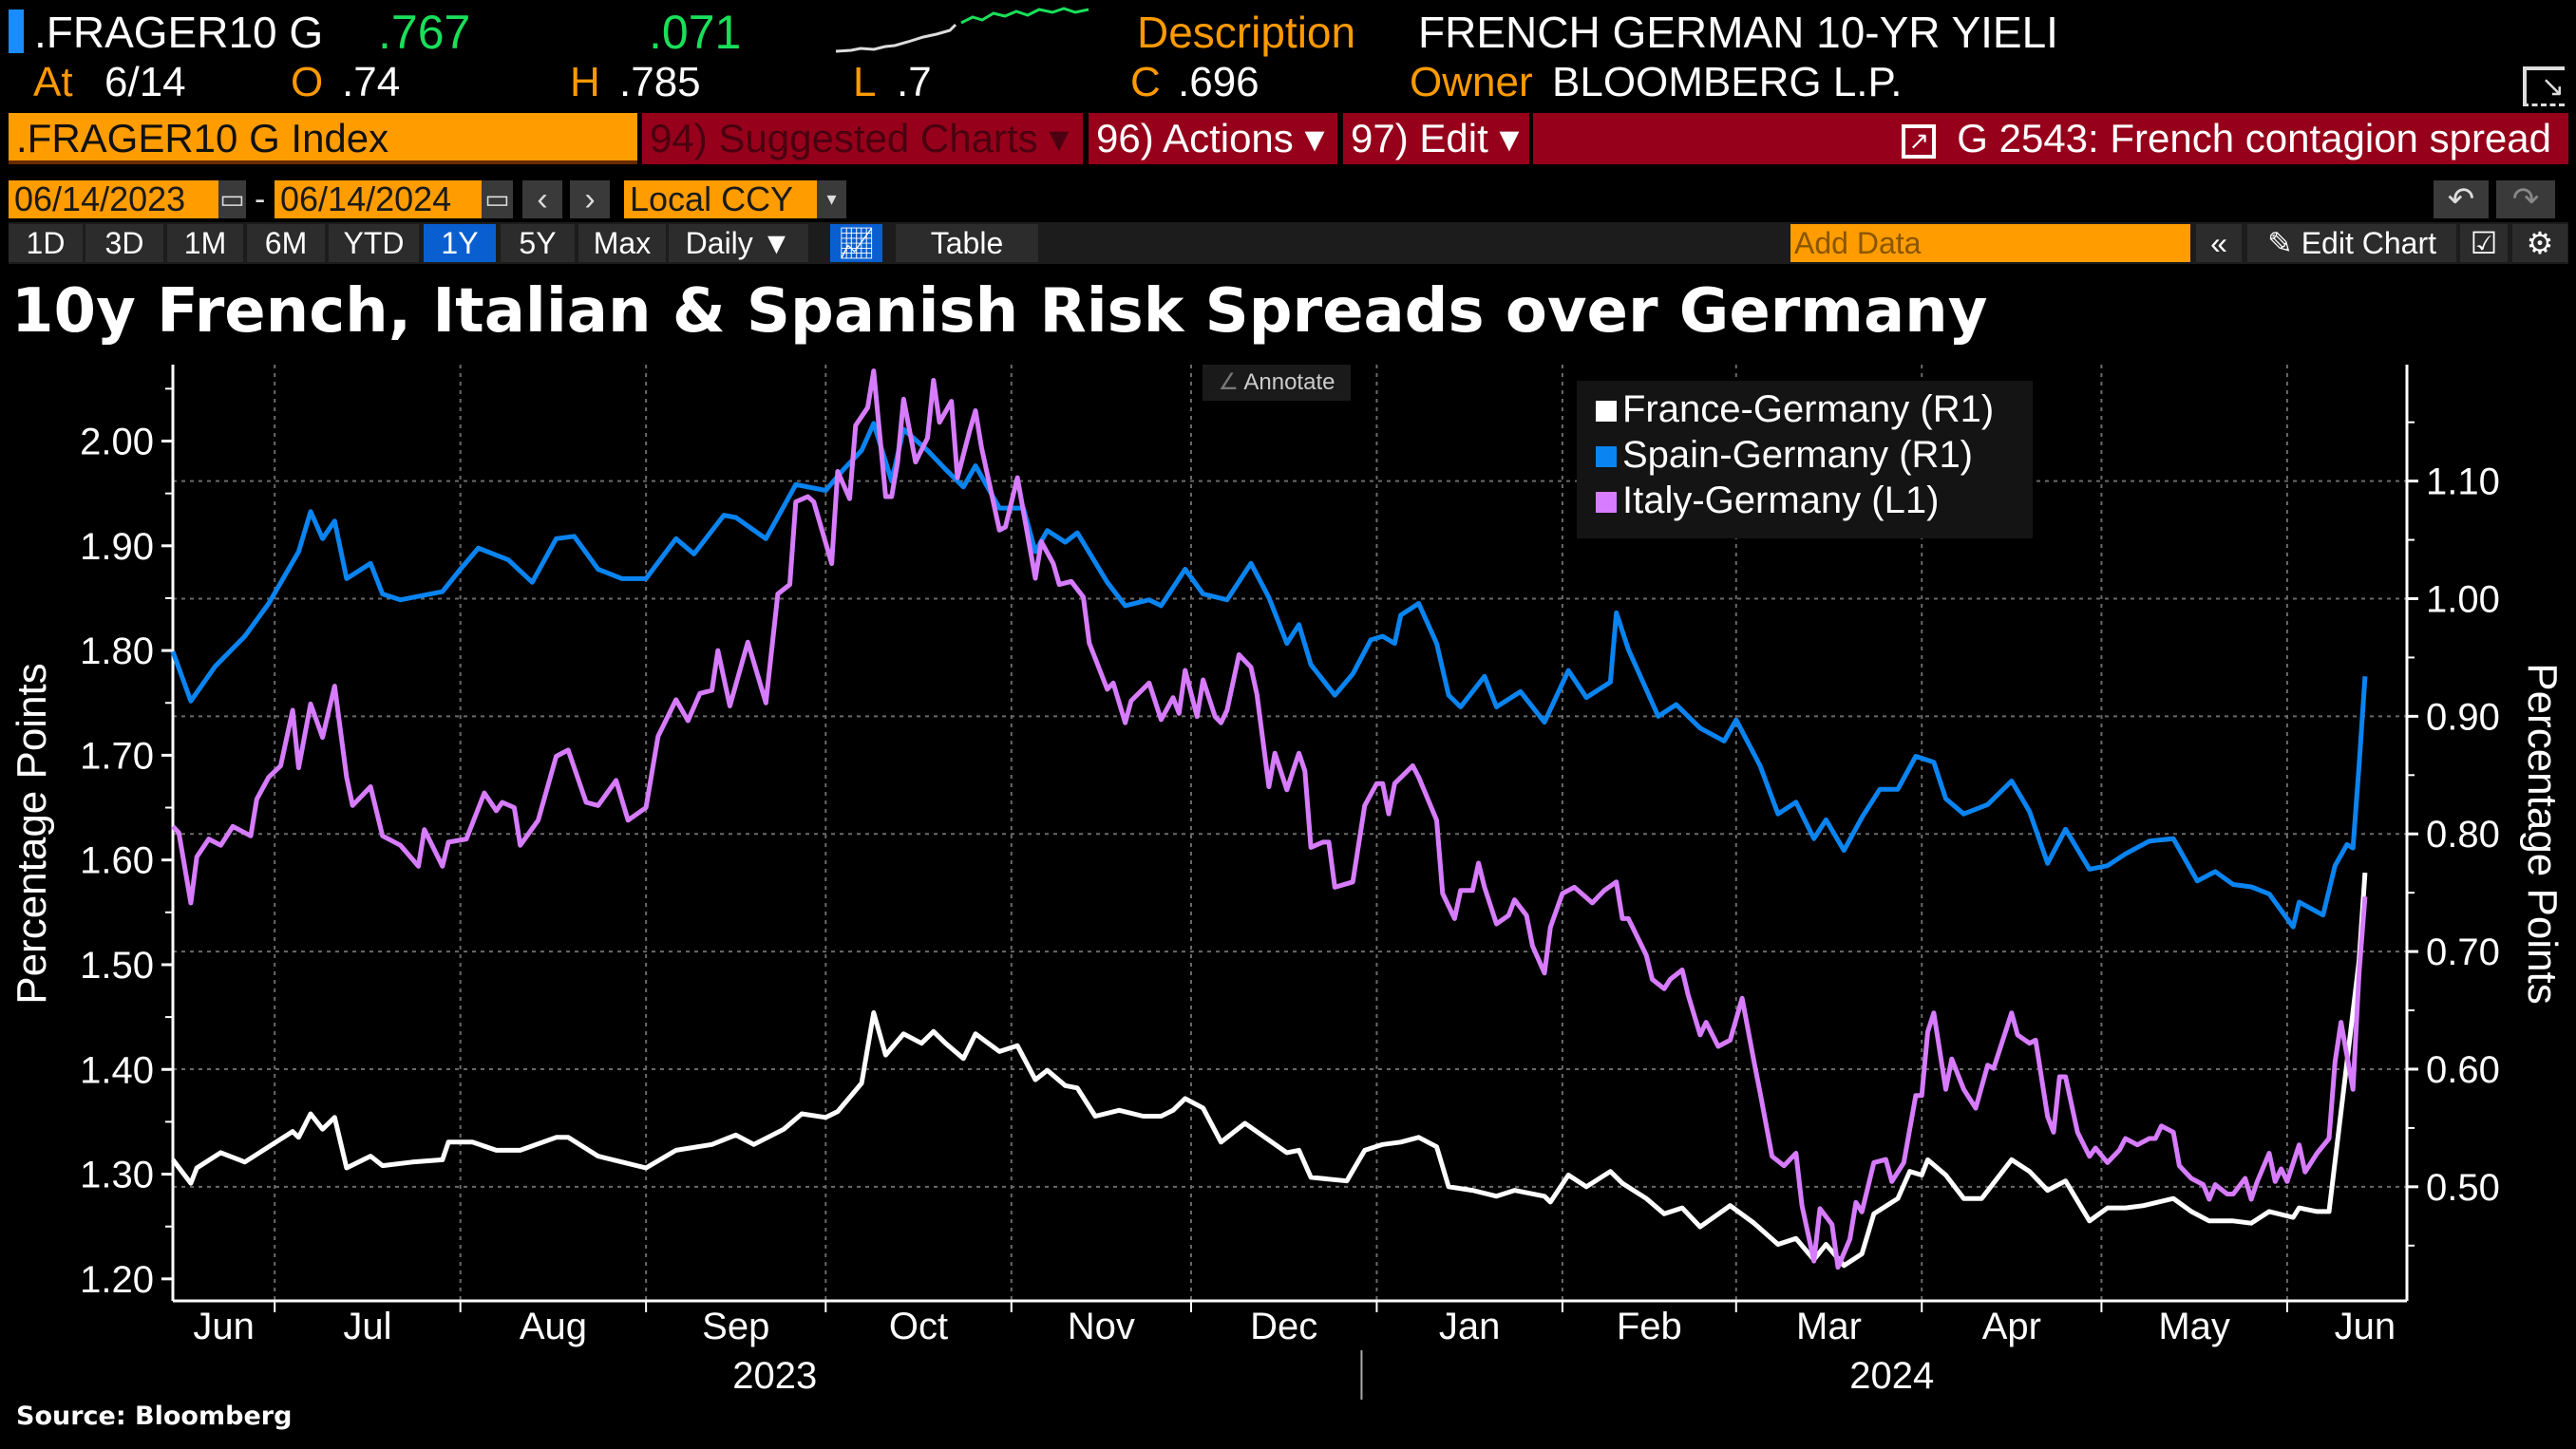  What do you see at coordinates (1213, 138) in the screenshot?
I see `actions-menu: 96) Actions ▾` at bounding box center [1213, 138].